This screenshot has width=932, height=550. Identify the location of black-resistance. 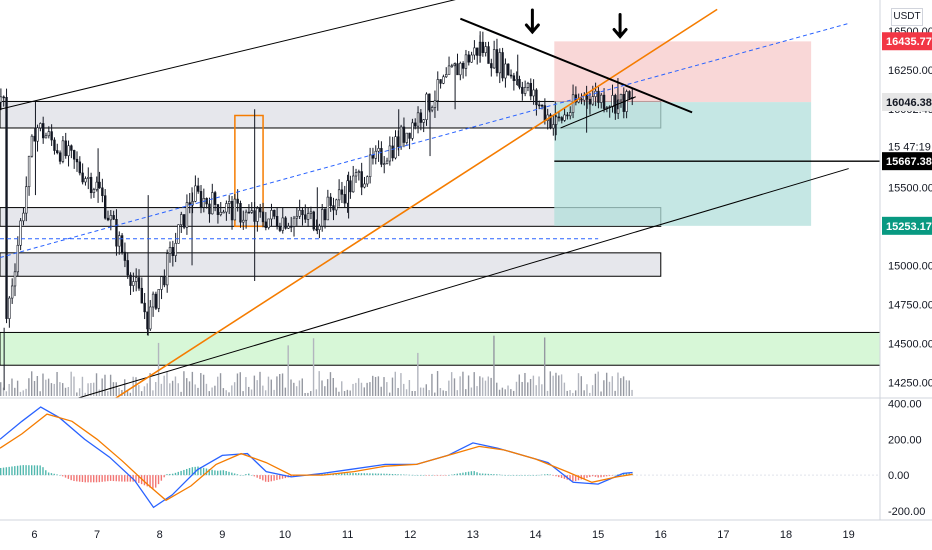
(576, 65).